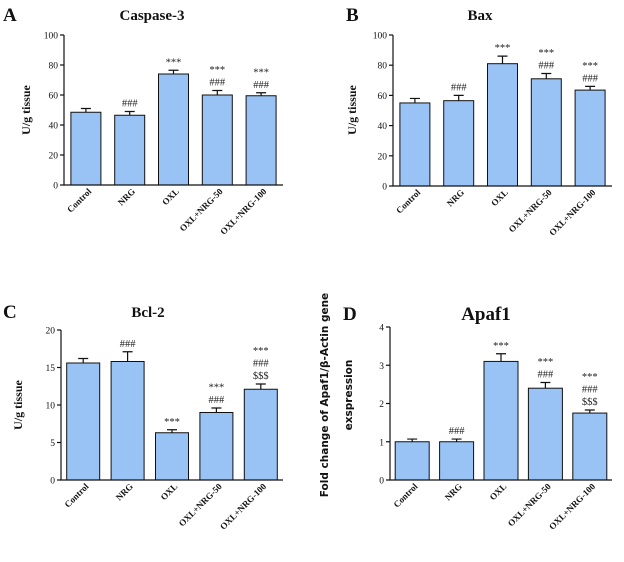 The image size is (624, 562). Describe the element at coordinates (10, 15) in the screenshot. I see `panel-letter: A` at that location.